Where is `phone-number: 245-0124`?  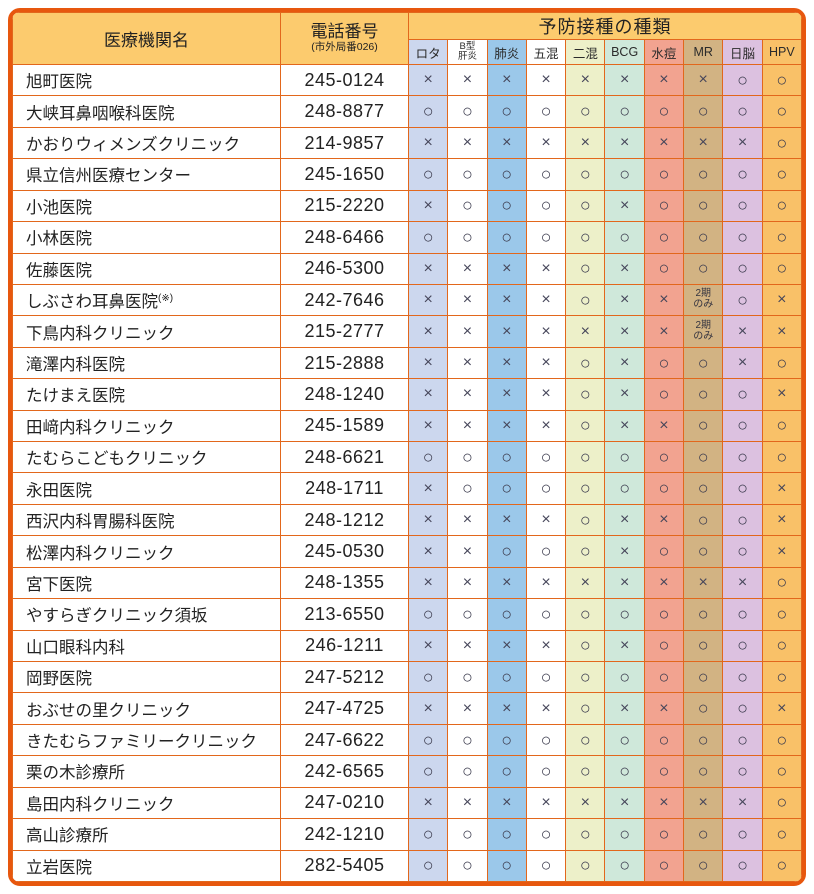
phone-number: 245-0124 is located at coordinates (344, 80).